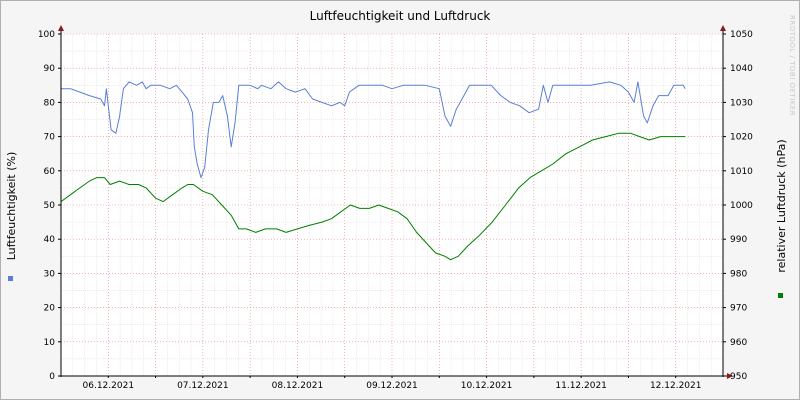  I want to click on y-left-tick-label: 10, so click(50, 343).